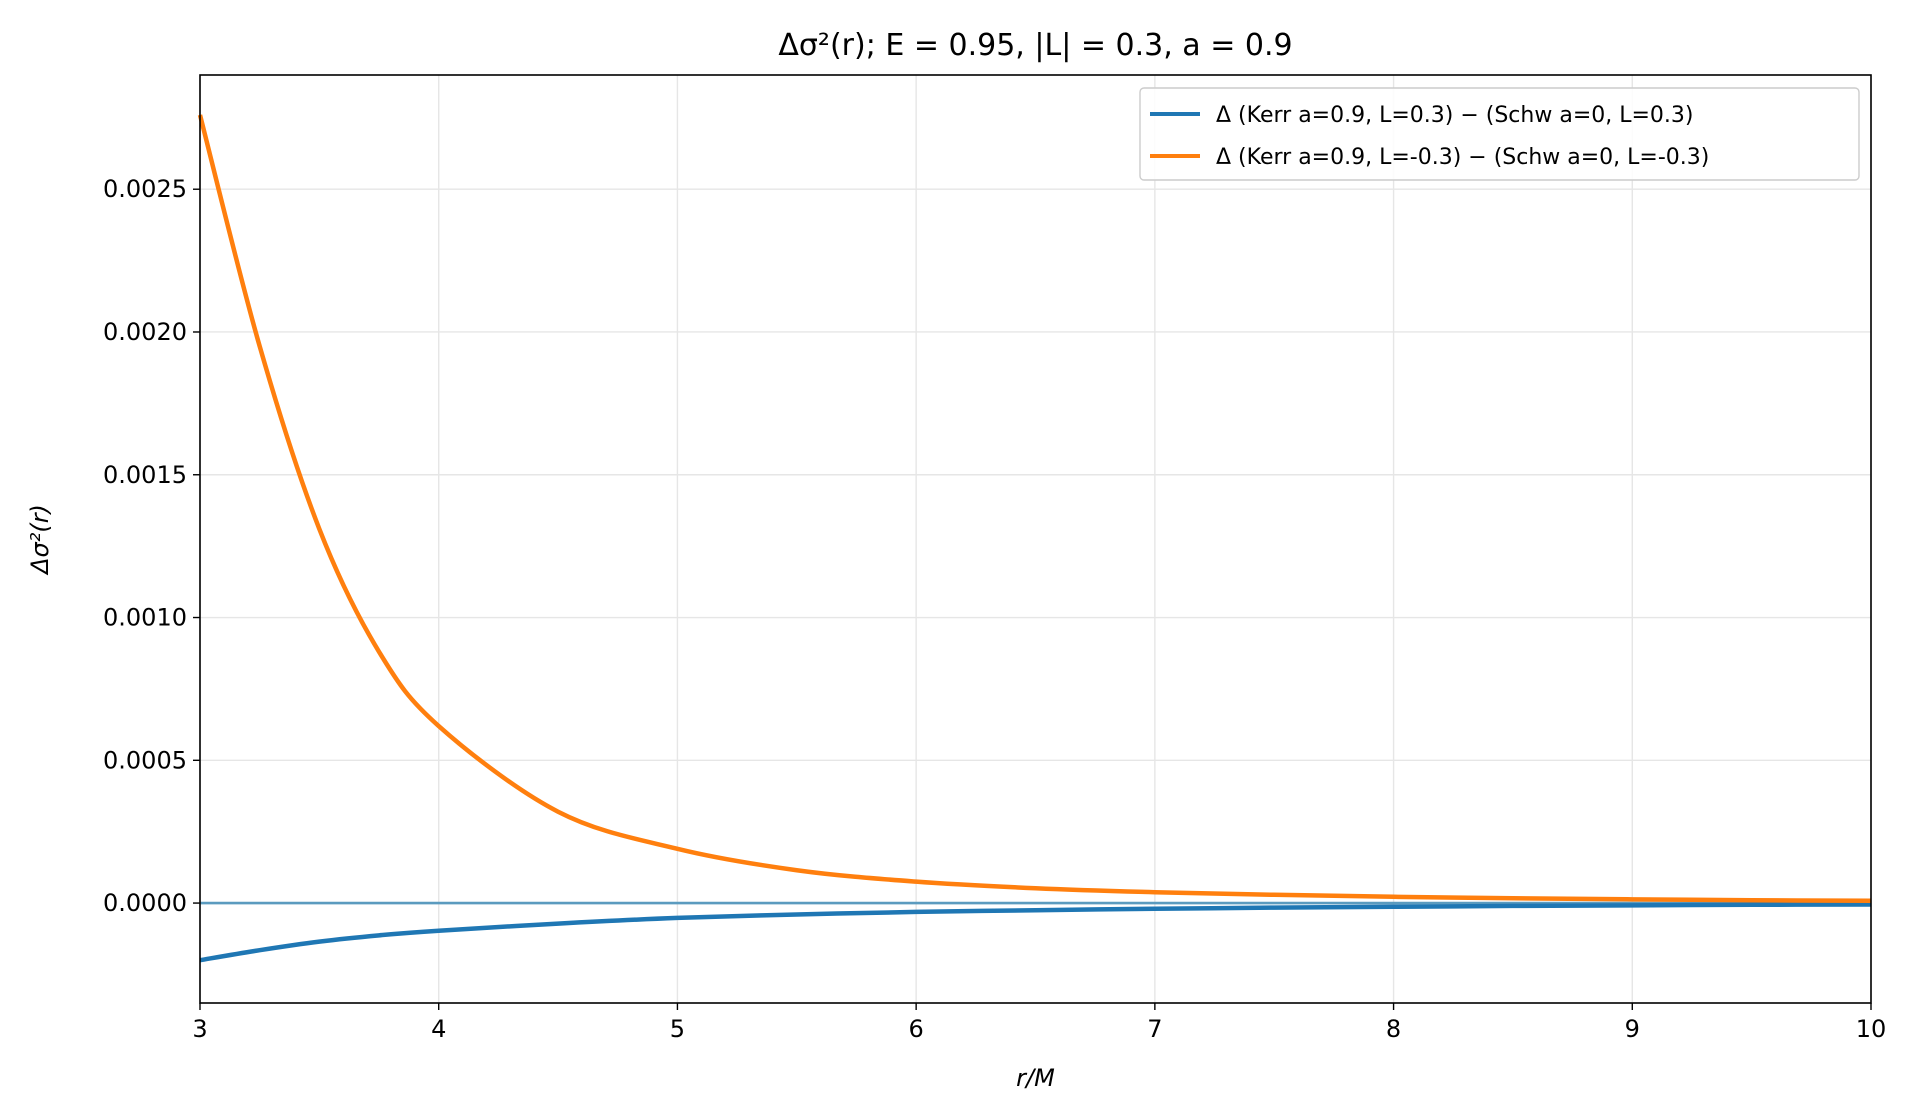 The image size is (1907, 1113). I want to click on y-tick-label: 0.0010, so click(145, 618).